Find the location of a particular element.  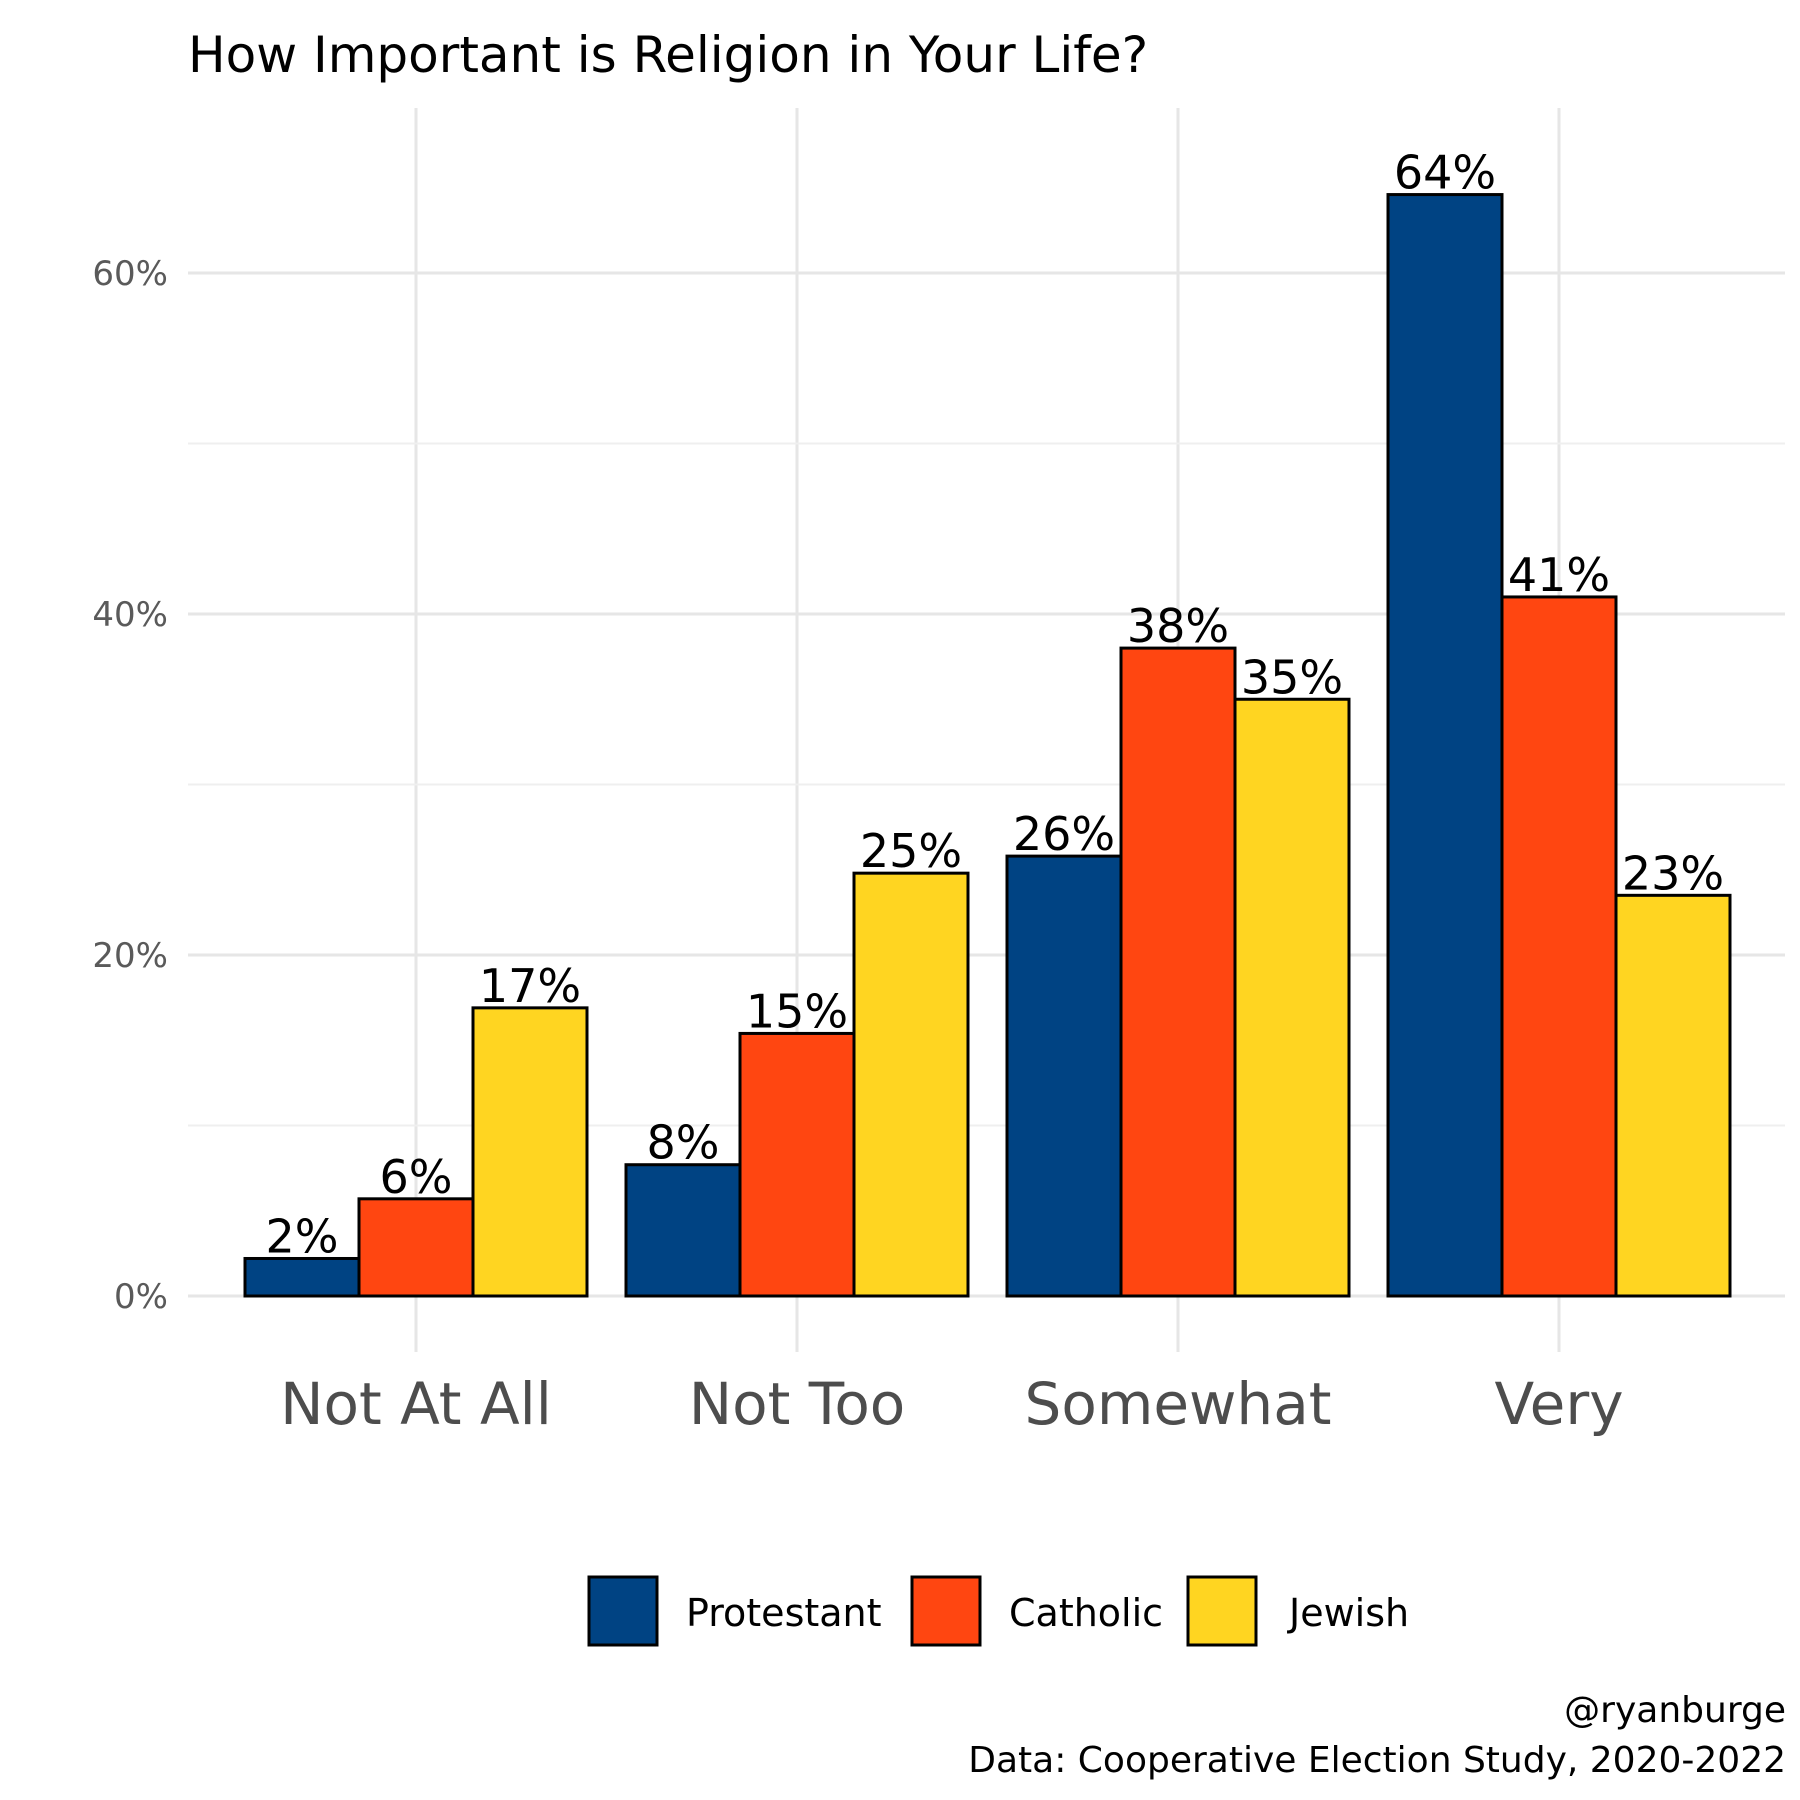

data-label: 15% is located at coordinates (797, 1011).